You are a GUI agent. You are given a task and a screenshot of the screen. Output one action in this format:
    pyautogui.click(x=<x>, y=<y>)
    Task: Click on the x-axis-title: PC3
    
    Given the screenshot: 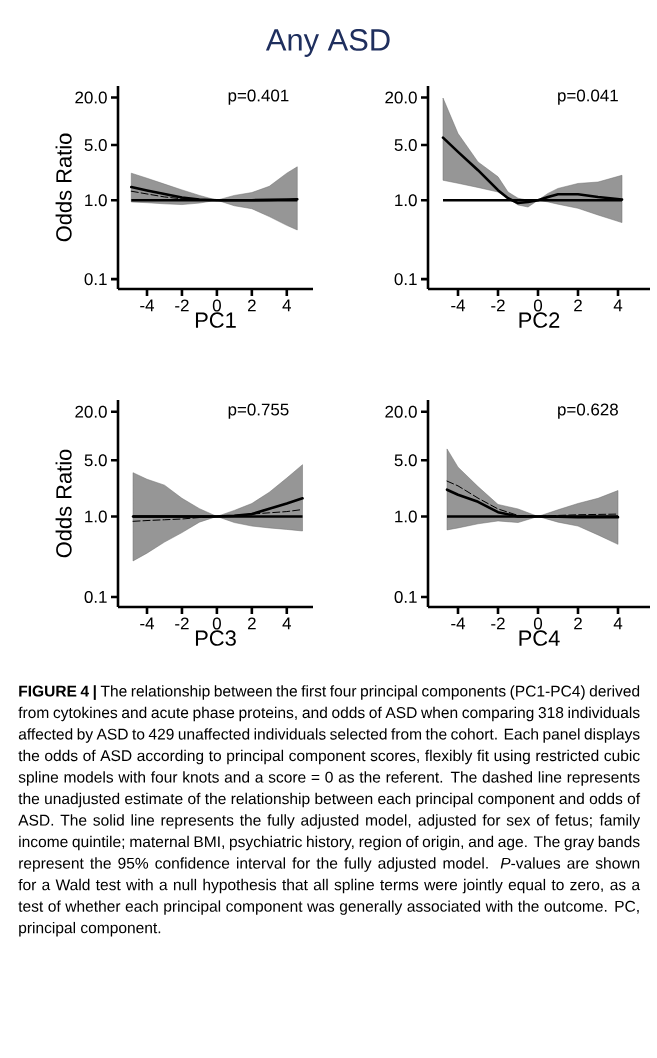 What is the action you would take?
    pyautogui.click(x=215, y=638)
    